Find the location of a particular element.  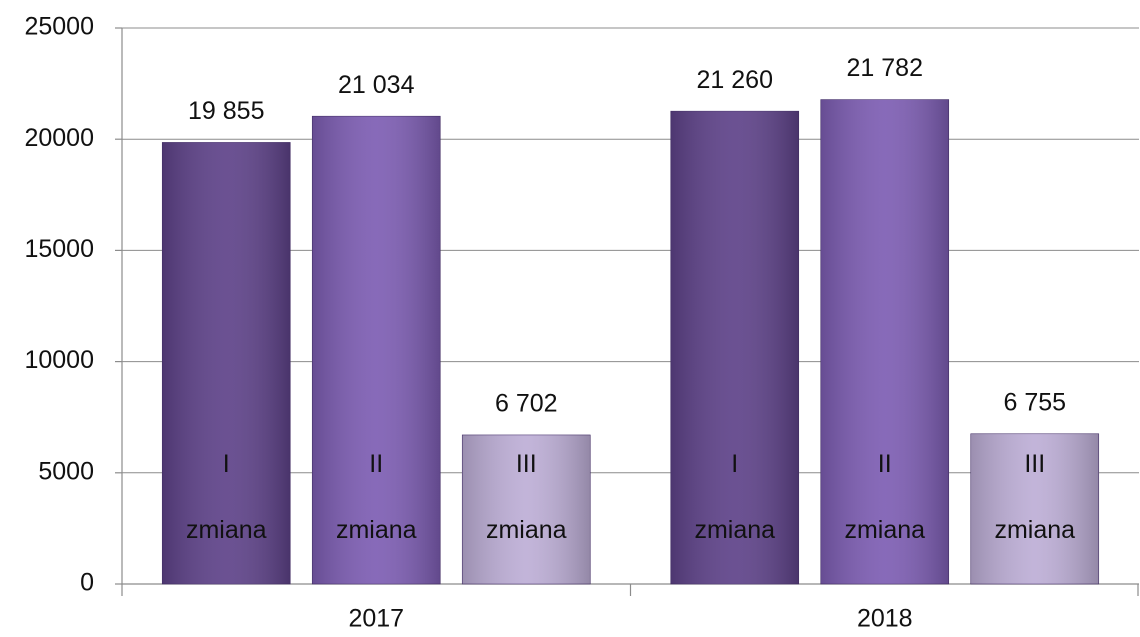

y-tick-label: 15000 is located at coordinates (59, 249).